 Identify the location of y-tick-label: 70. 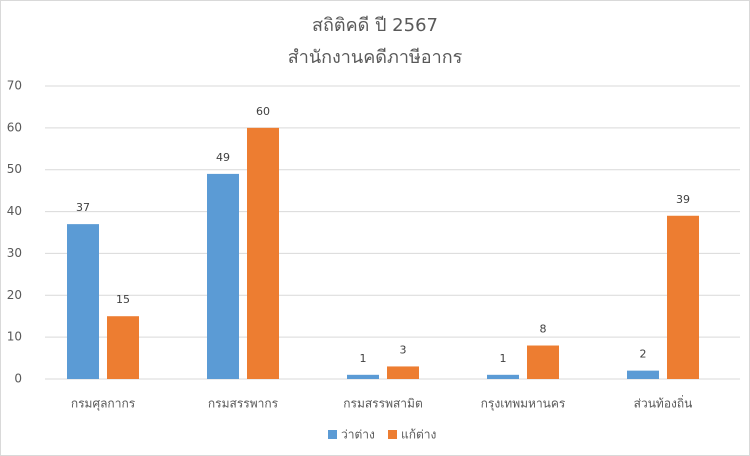
(14, 86).